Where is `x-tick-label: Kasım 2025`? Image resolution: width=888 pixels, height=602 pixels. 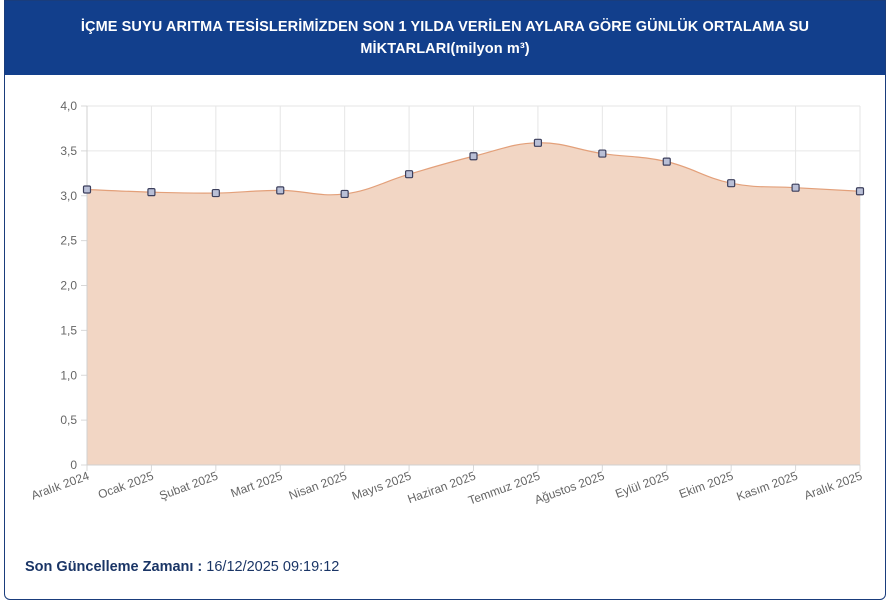
x-tick-label: Kasım 2025 is located at coordinates (767, 486).